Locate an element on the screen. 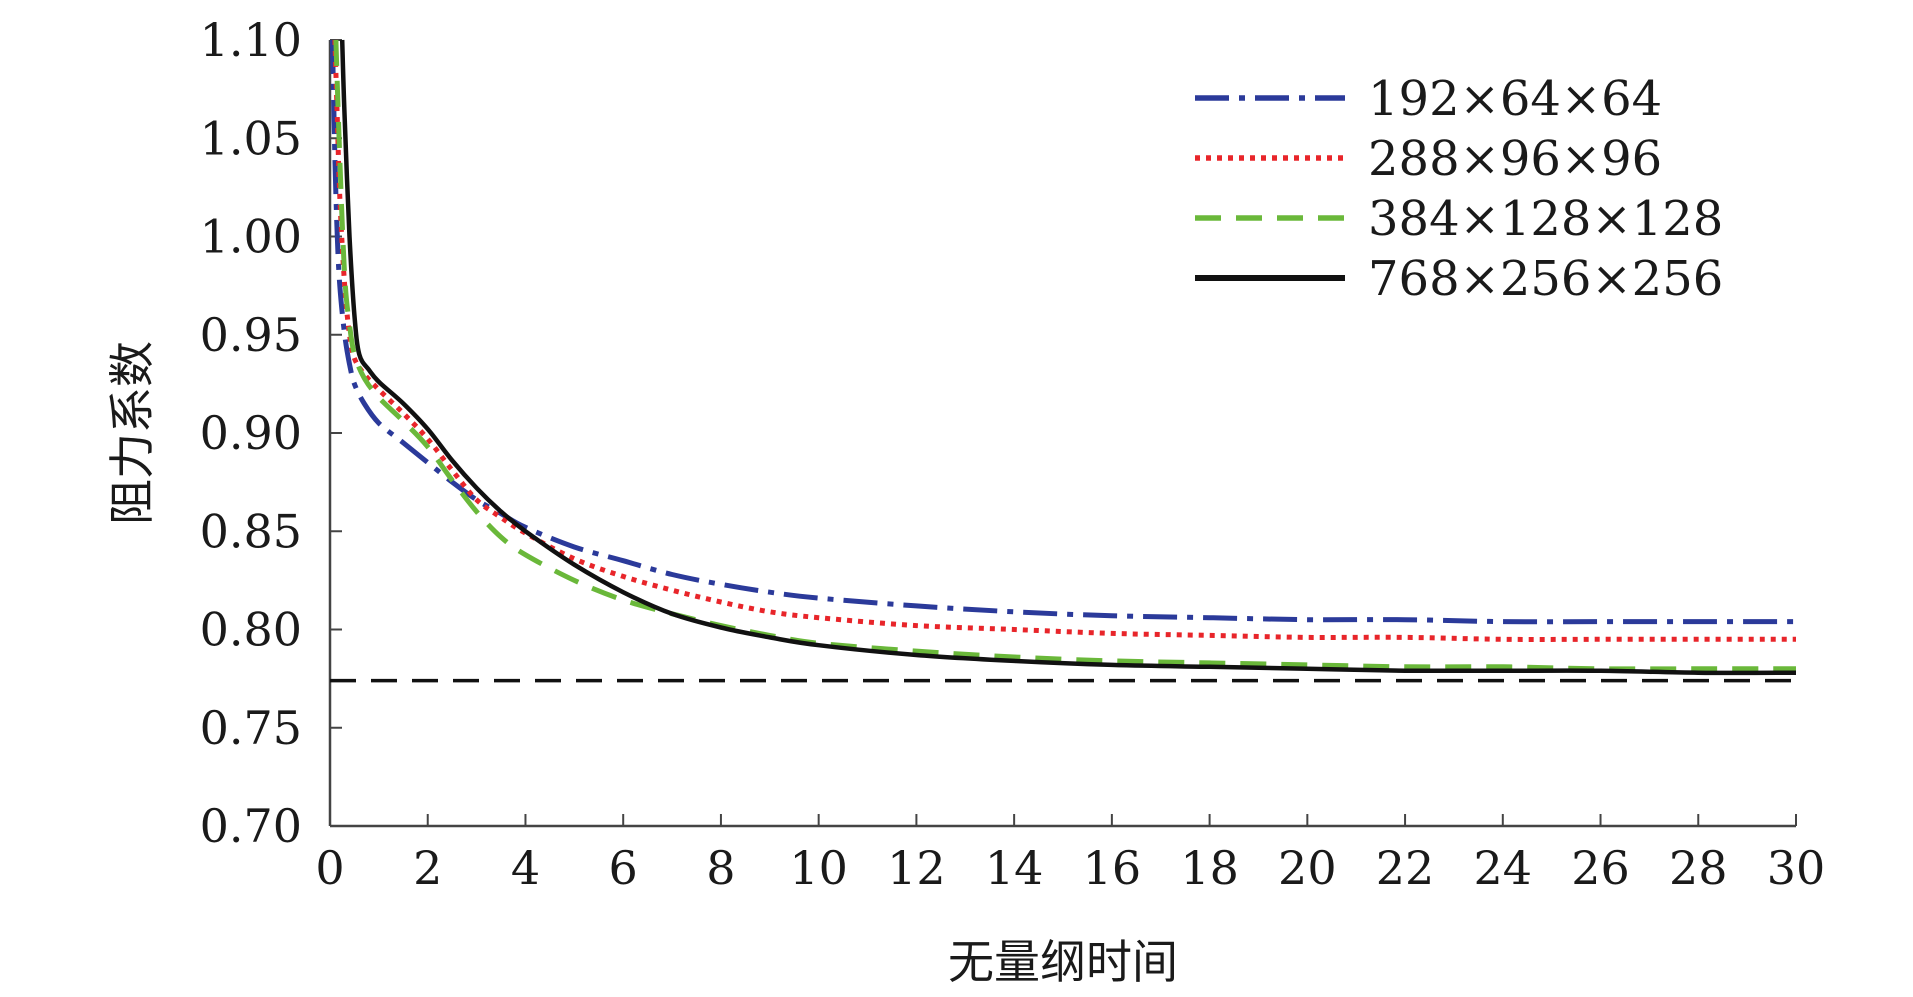  x-tick-label: 16 is located at coordinates (1112, 868).